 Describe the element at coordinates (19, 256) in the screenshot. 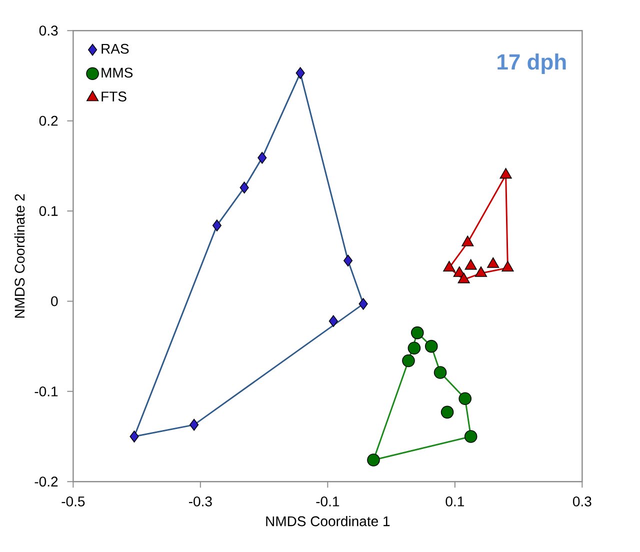

I see `y-axis-title: NMDS Coordinate 2` at that location.